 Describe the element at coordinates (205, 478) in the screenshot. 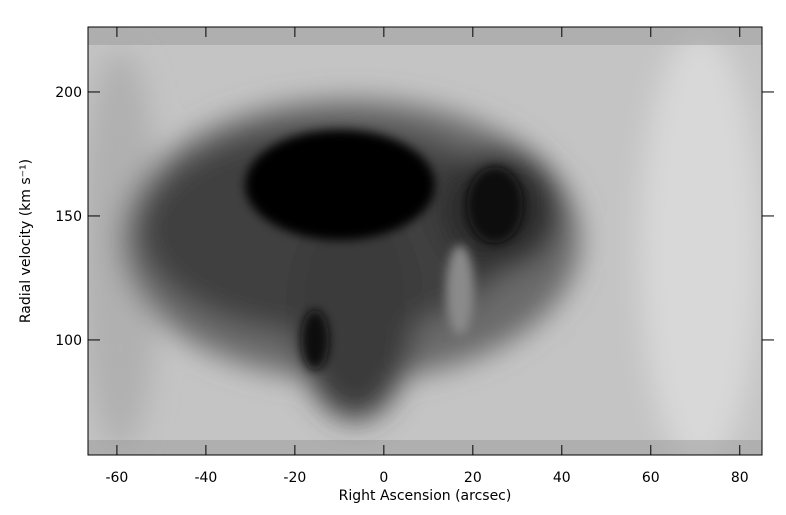

I see `x-tick-label: -40` at that location.